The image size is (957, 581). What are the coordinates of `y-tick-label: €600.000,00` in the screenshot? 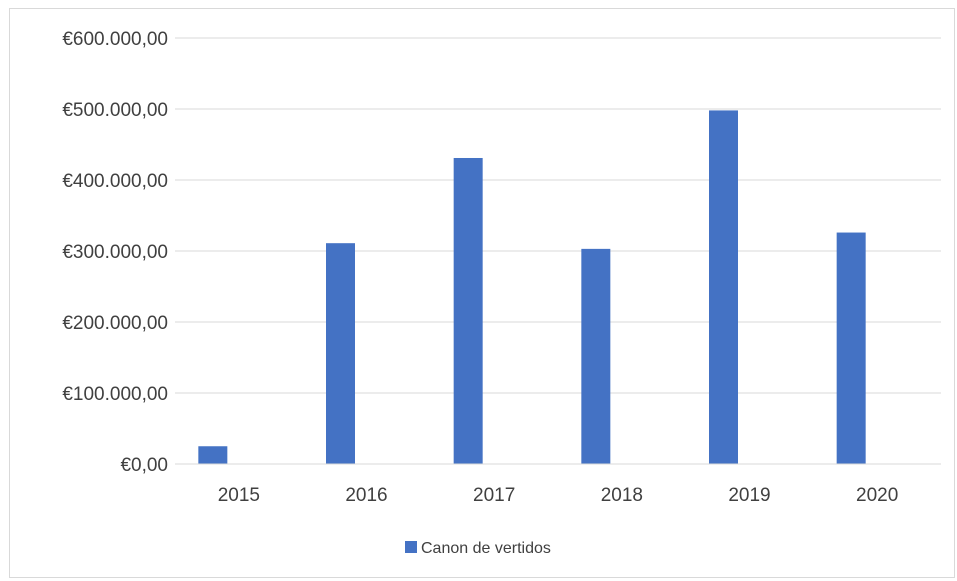 It's located at (115, 39).